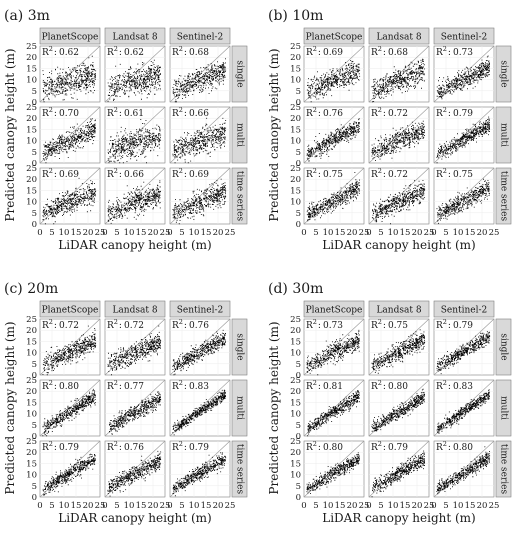  What do you see at coordinates (464, 347) in the screenshot?
I see `facet: R2: 0.79` at bounding box center [464, 347].